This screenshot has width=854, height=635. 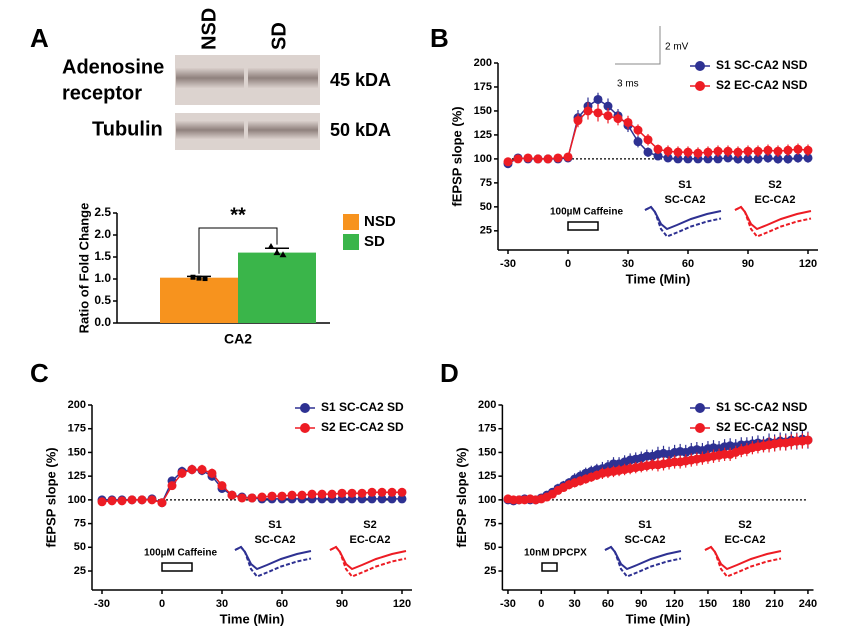 What do you see at coordinates (102, 93) in the screenshot?
I see `row-label: receptor` at bounding box center [102, 93].